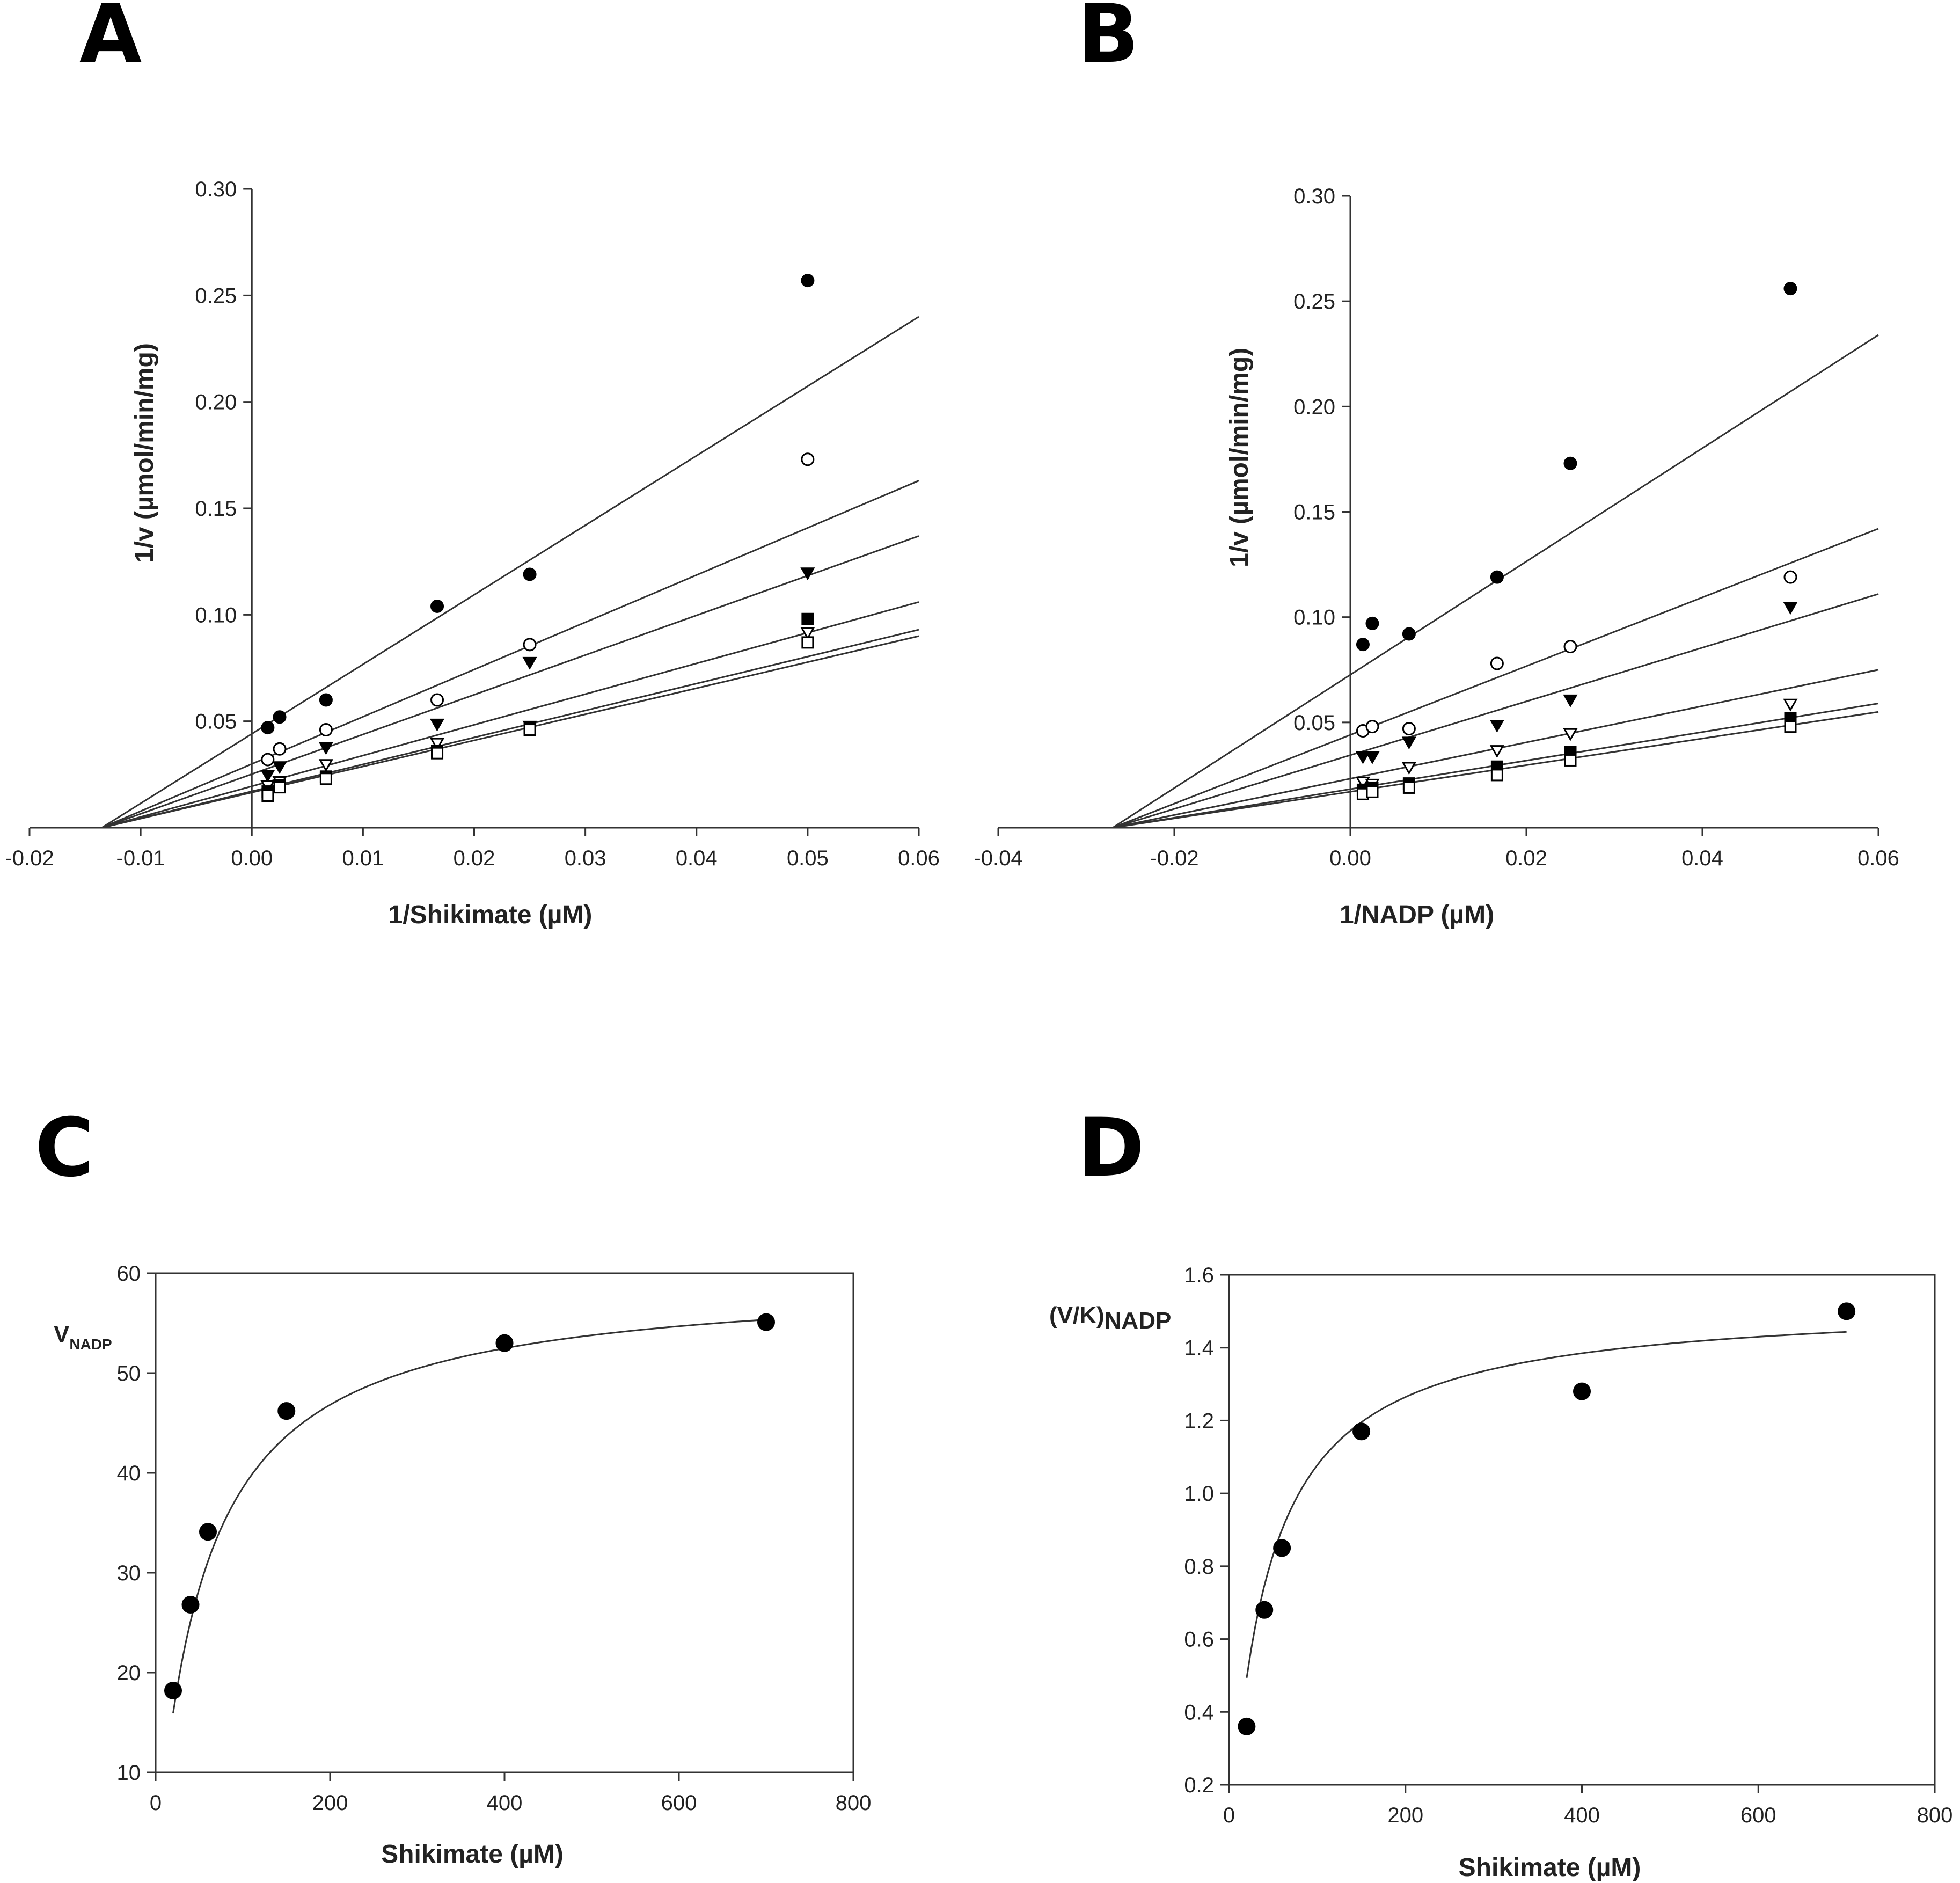  I want to click on x-tick-label: 0.06, so click(919, 858).